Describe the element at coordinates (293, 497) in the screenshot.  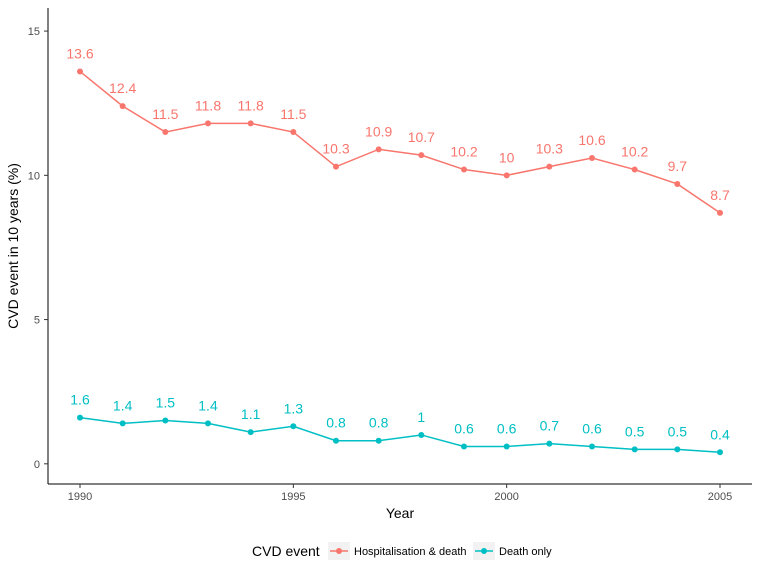
I see `x-tick-label: 1995` at that location.